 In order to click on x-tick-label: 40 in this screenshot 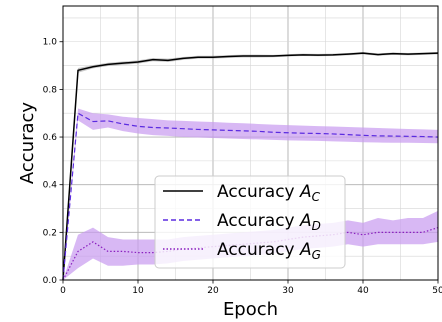, I will do `click(363, 291)`.